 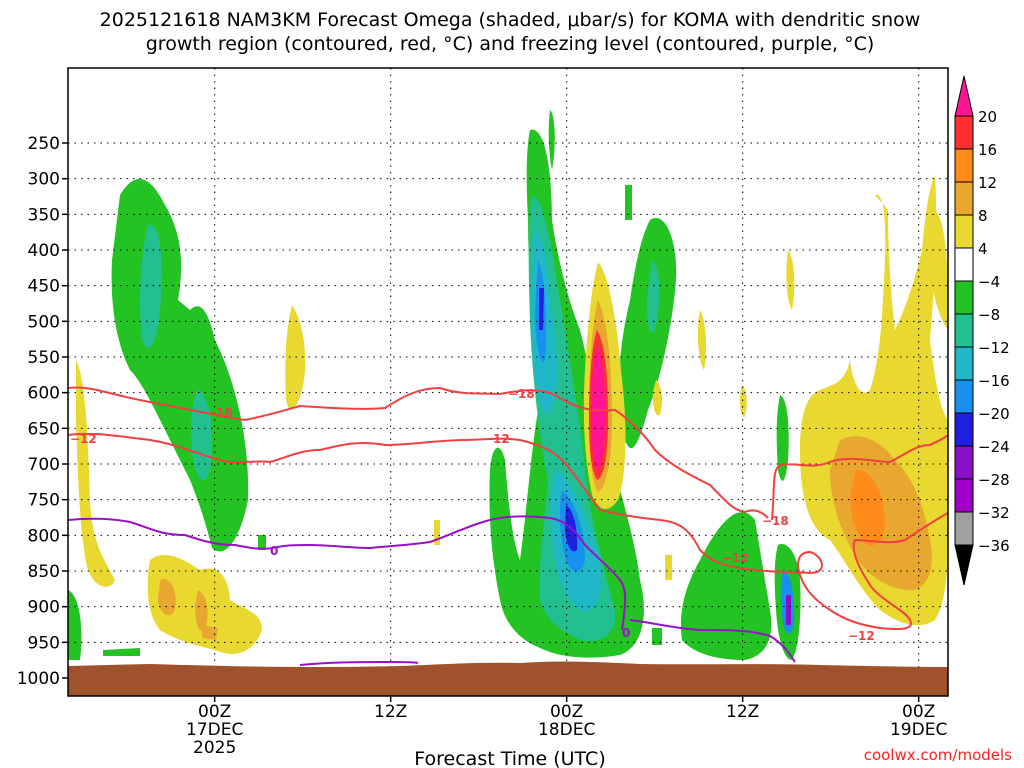 What do you see at coordinates (994, 513) in the screenshot?
I see `colorbar-label-12: −32` at bounding box center [994, 513].